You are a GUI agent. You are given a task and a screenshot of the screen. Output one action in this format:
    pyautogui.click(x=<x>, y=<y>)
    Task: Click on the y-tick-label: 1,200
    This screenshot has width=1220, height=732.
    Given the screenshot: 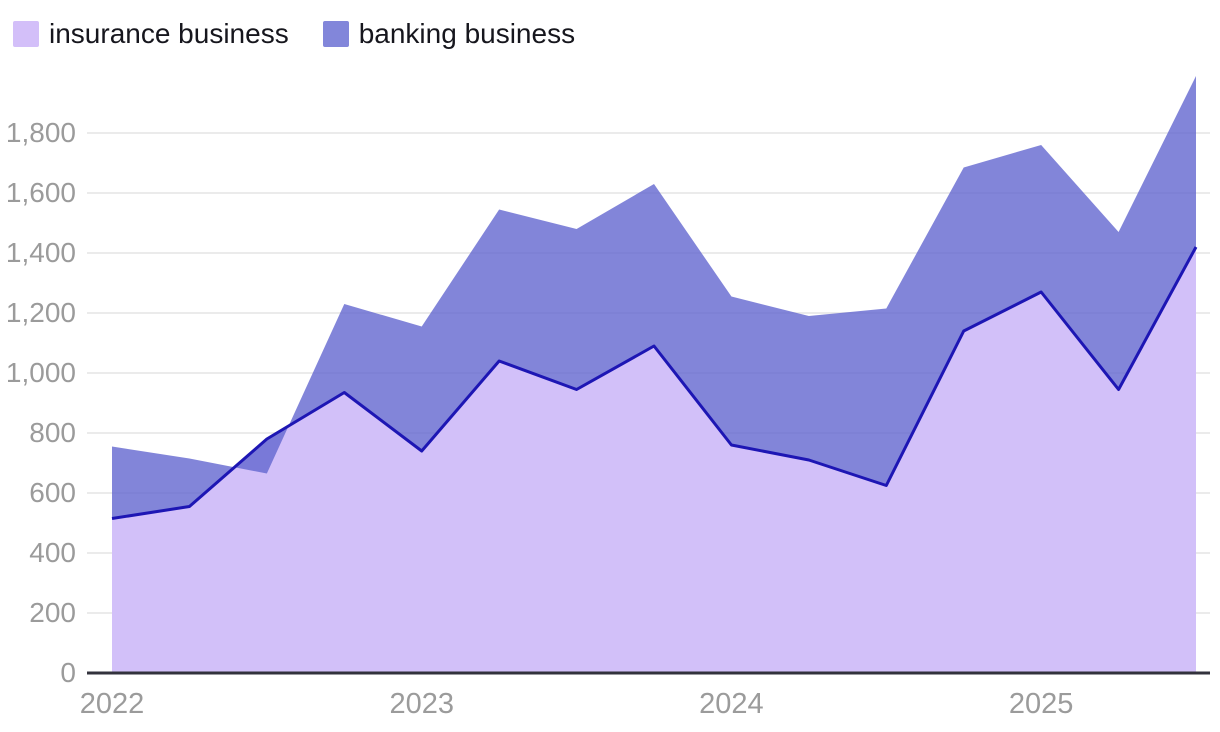 What is the action you would take?
    pyautogui.click(x=41, y=312)
    